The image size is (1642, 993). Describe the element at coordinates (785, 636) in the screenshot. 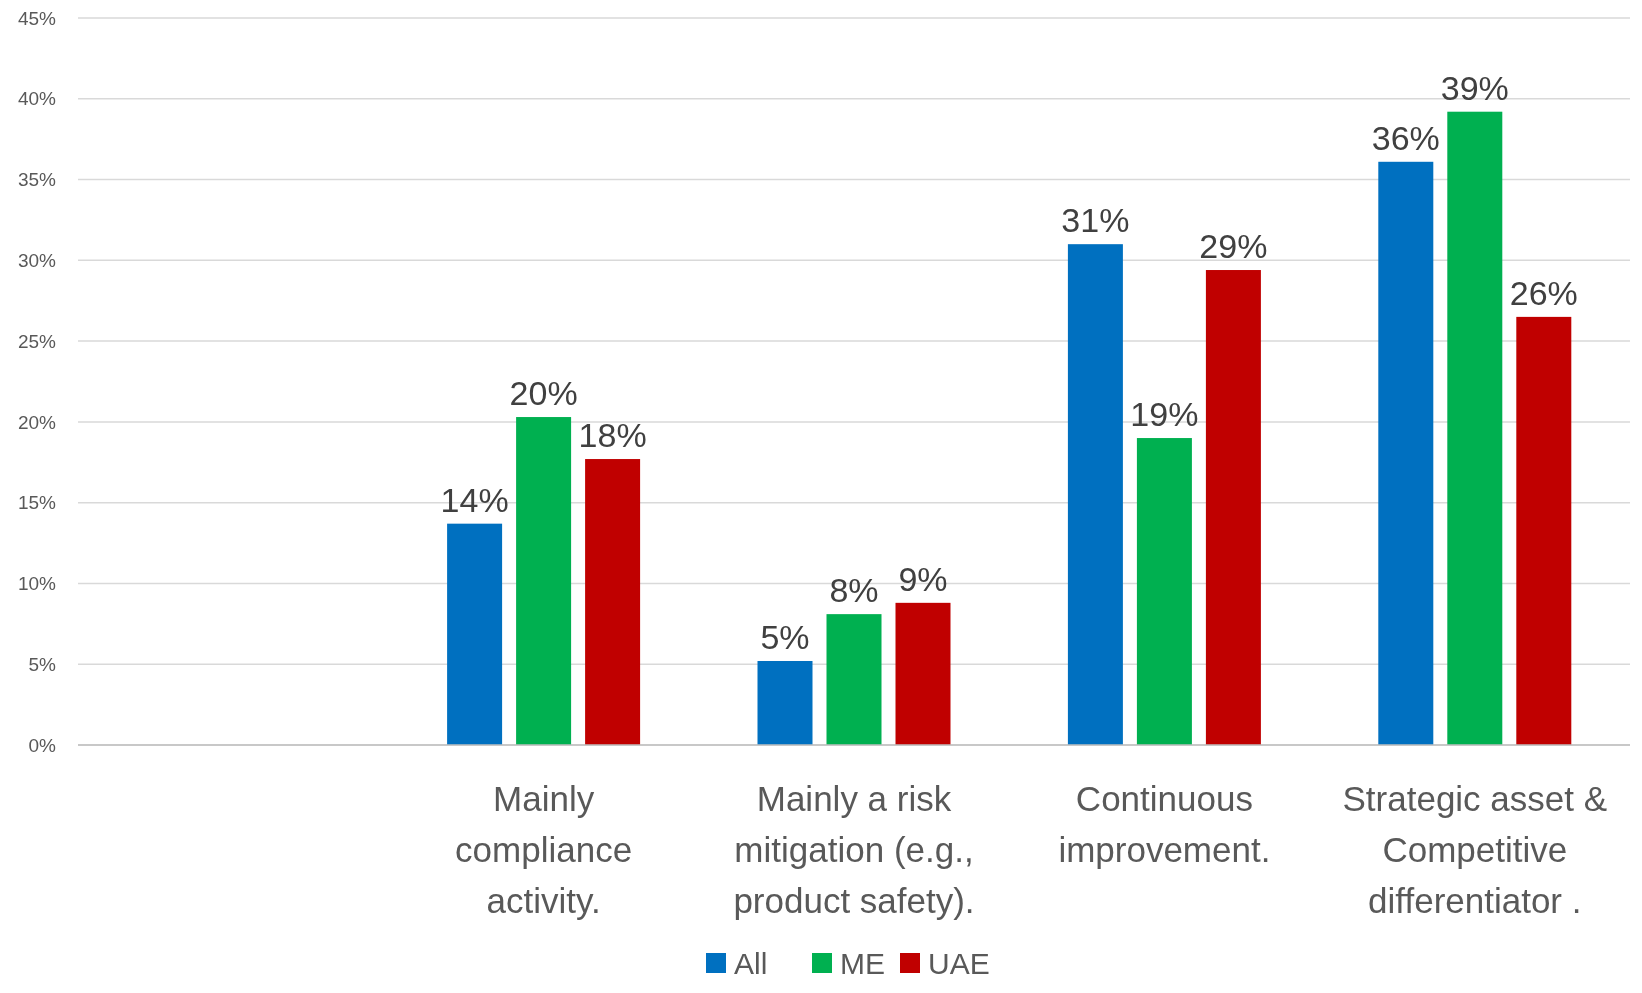

I see `data-label: 5%` at that location.